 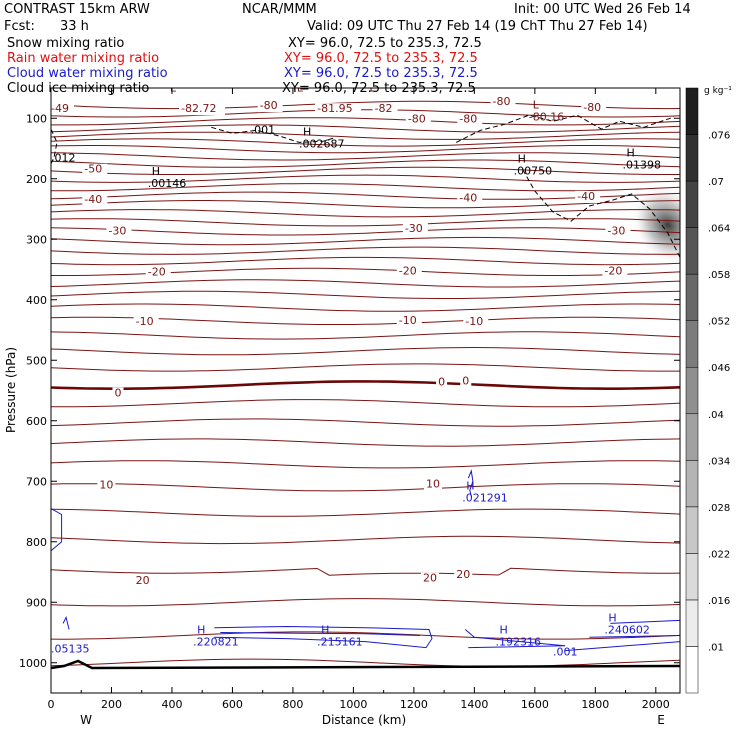 I want to click on temperature-contour-label: 0, so click(x=118, y=393).